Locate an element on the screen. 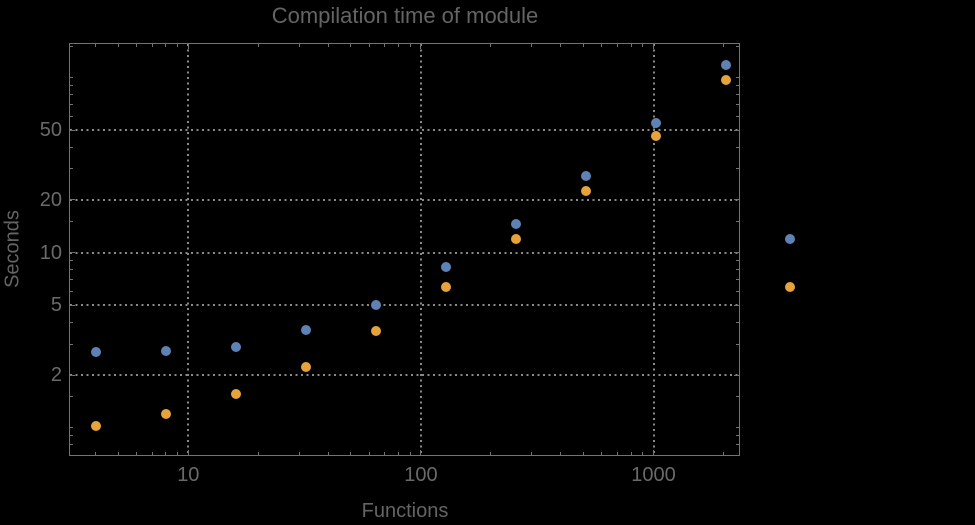  data-point-series-2-x256 is located at coordinates (515, 239).